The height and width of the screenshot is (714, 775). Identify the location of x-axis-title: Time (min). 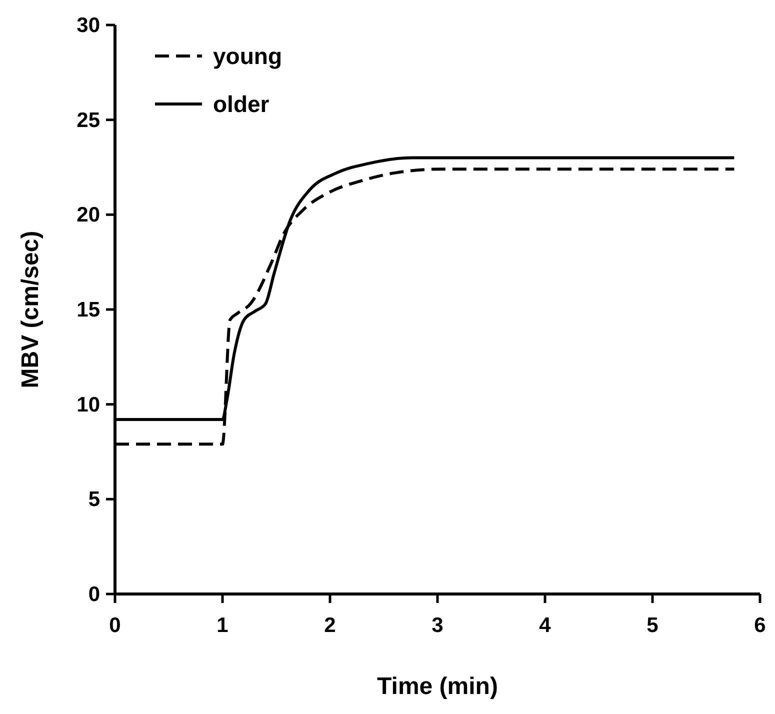
(437, 686).